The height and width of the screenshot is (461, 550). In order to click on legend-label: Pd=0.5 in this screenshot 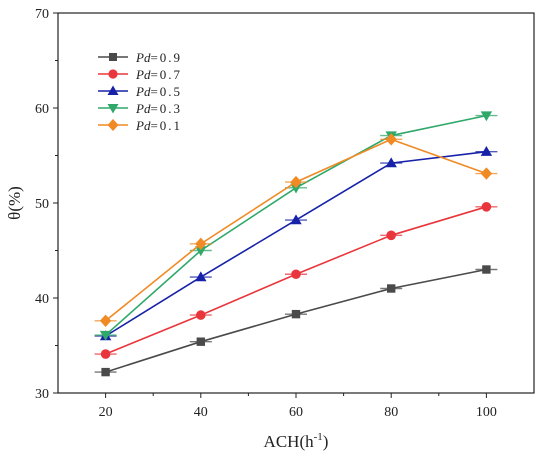, I will do `click(158, 91)`.